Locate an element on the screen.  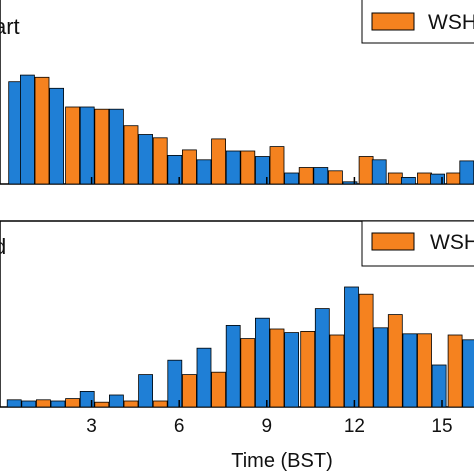
bottom-legend-swatch is located at coordinates (393, 241).